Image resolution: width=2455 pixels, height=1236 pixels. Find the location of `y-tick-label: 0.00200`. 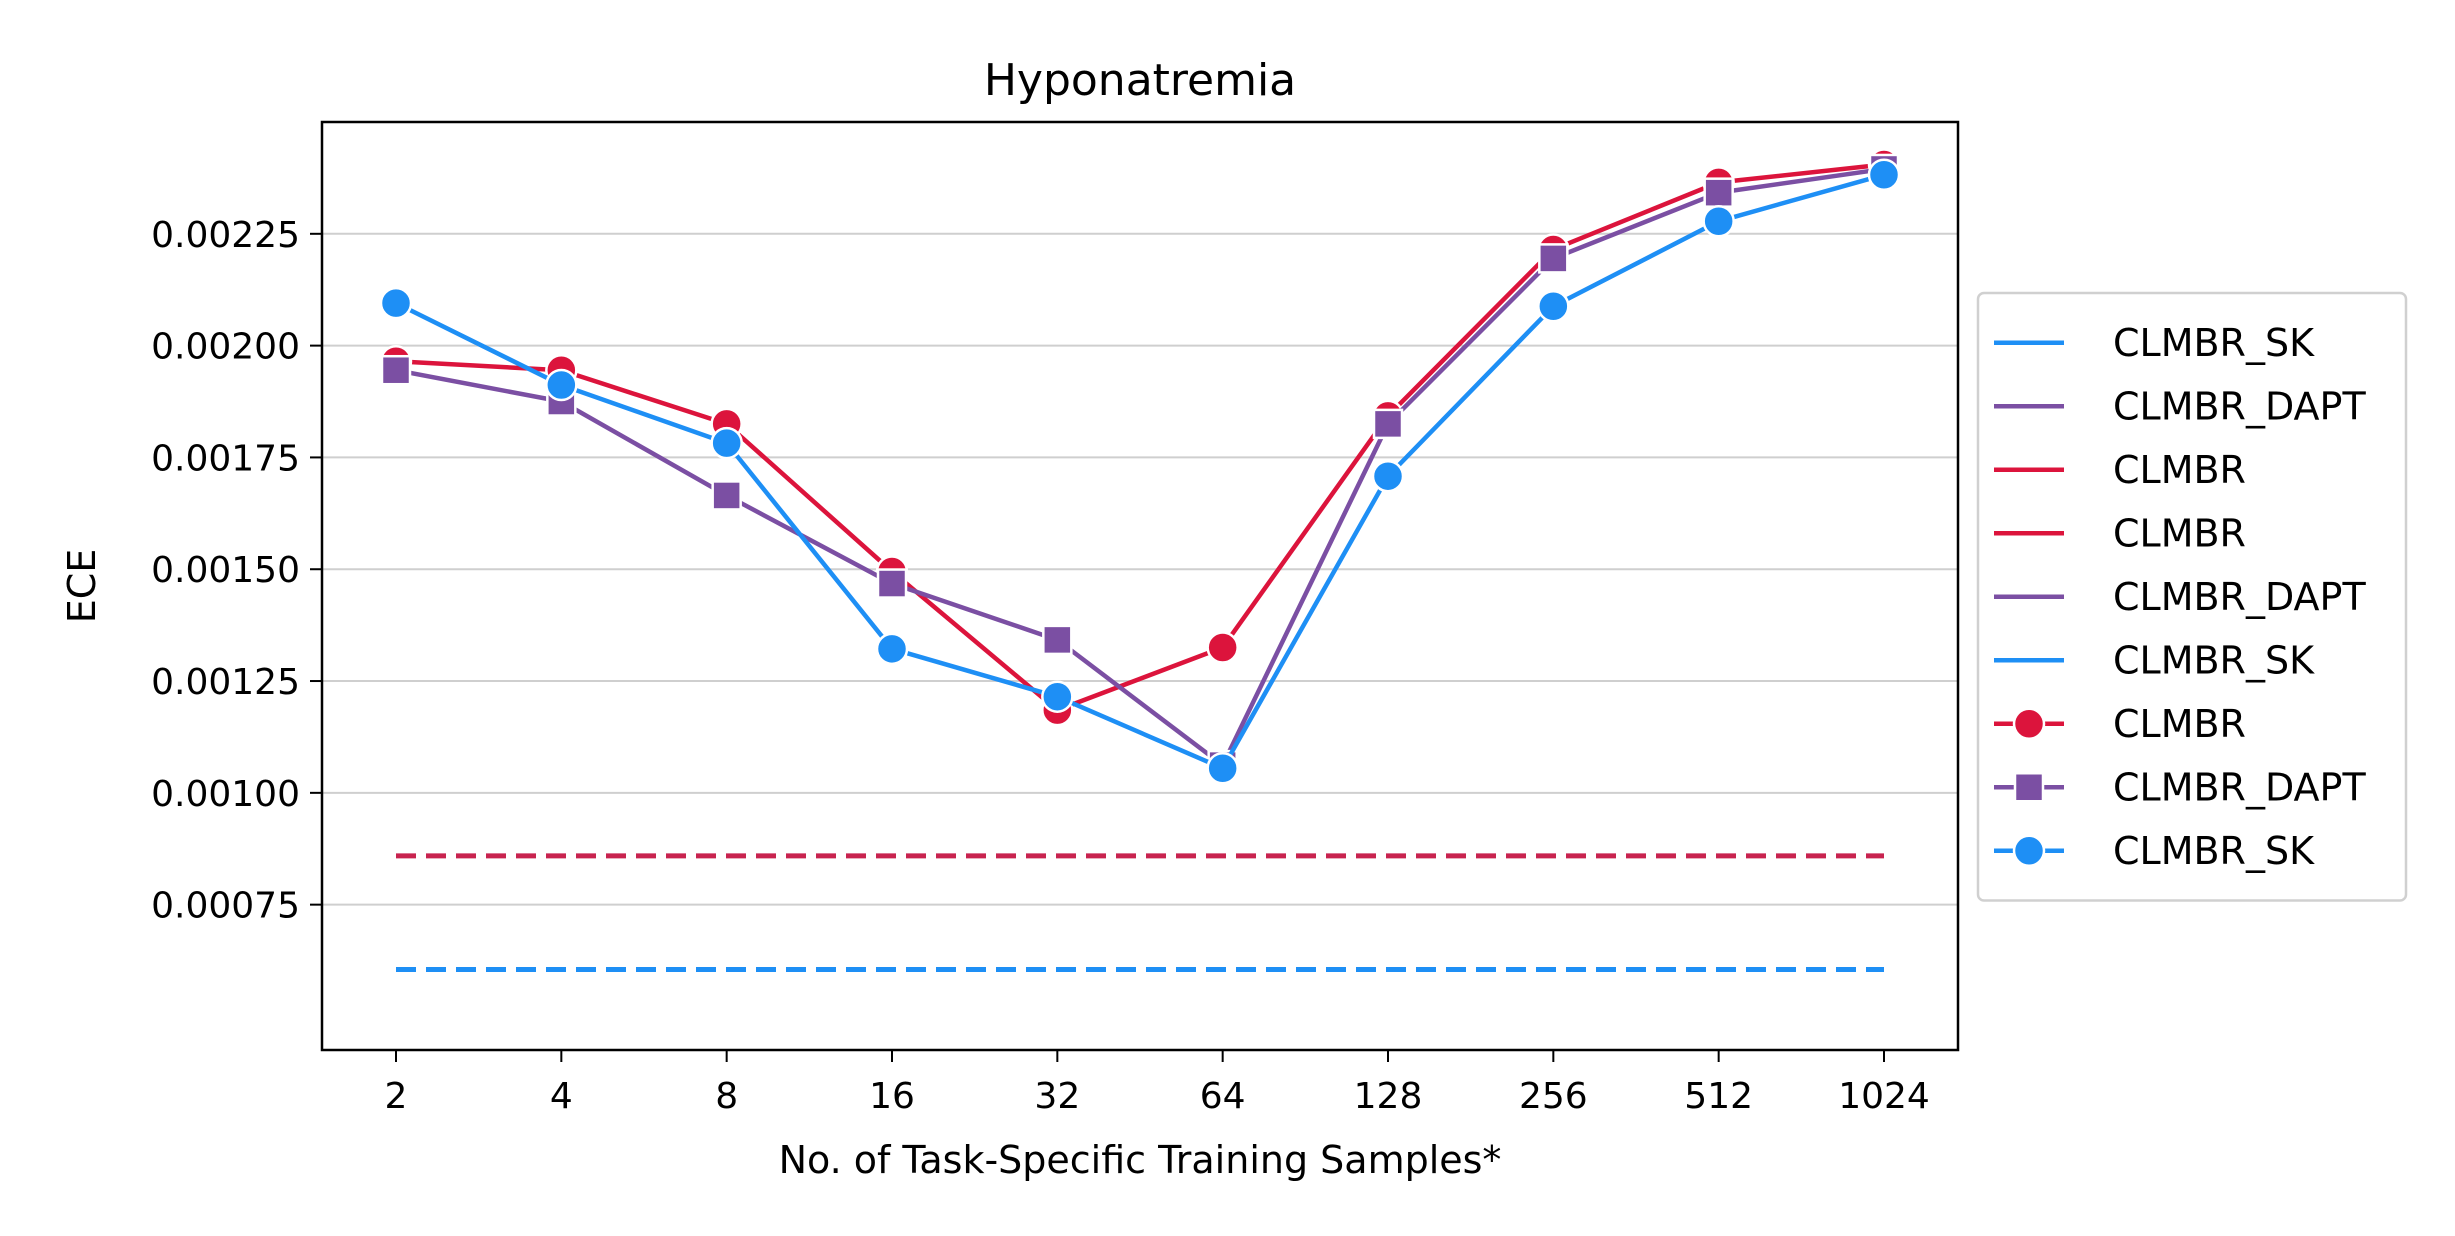

y-tick-label: 0.00200 is located at coordinates (225, 347).